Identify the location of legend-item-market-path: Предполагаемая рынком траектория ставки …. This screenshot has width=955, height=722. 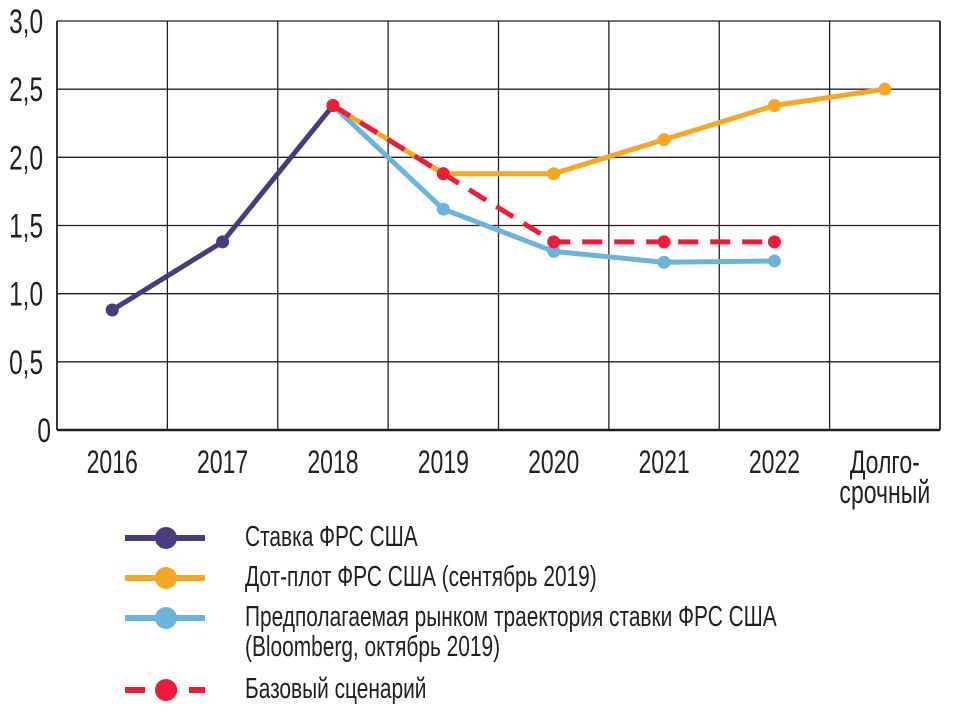
(540, 638).